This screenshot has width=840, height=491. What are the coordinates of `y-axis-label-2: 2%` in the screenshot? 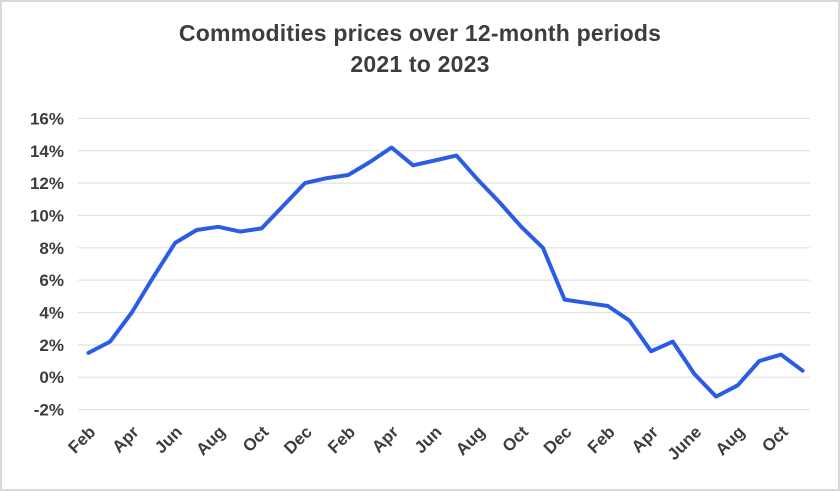 It's located at (51, 345).